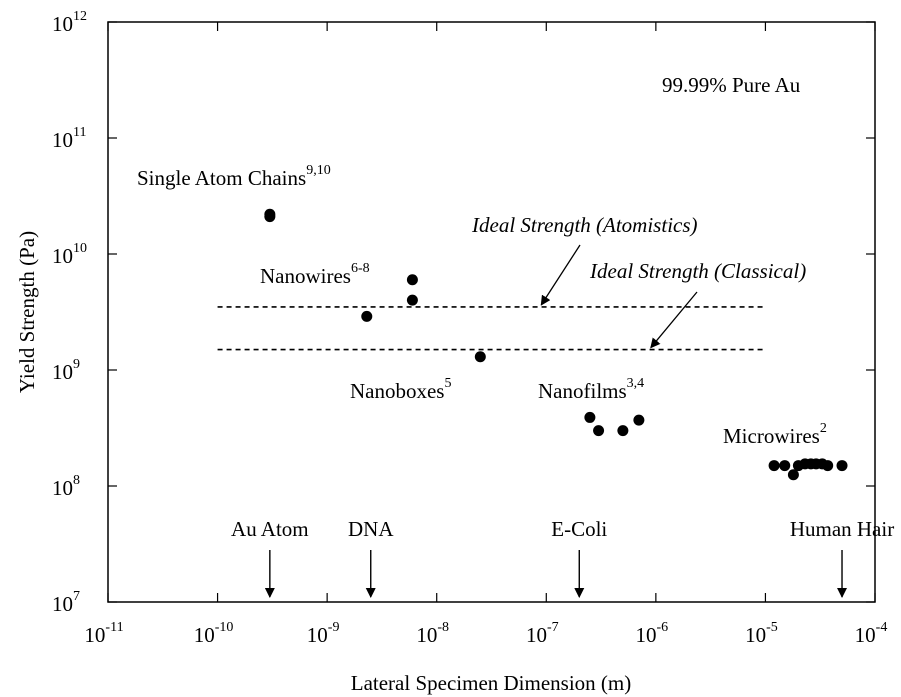 Image resolution: width=901 pixels, height=697 pixels. I want to click on x-tick-label: 10⁻⁵, so click(761, 633).